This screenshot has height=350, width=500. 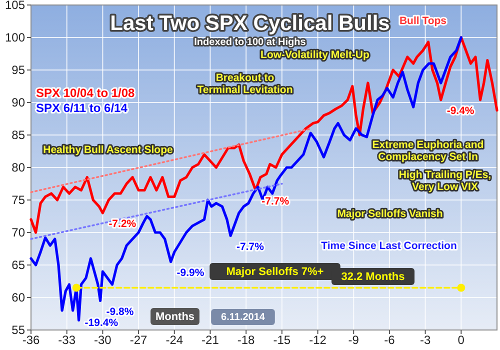 I want to click on x-tick-label: -6, so click(x=390, y=340).